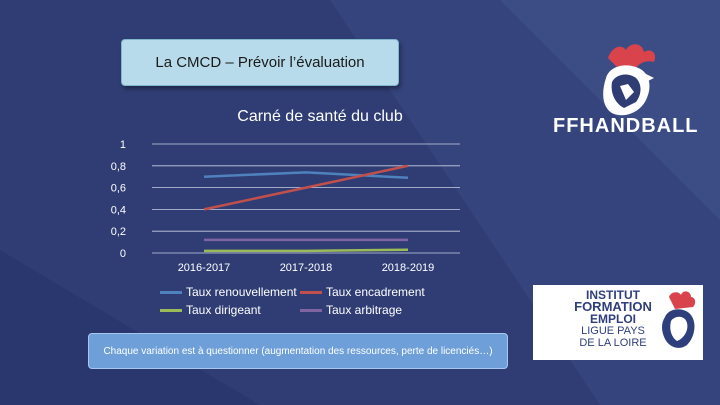  I want to click on ffhandball-wordmark: FFHANDBALL, so click(626, 126).